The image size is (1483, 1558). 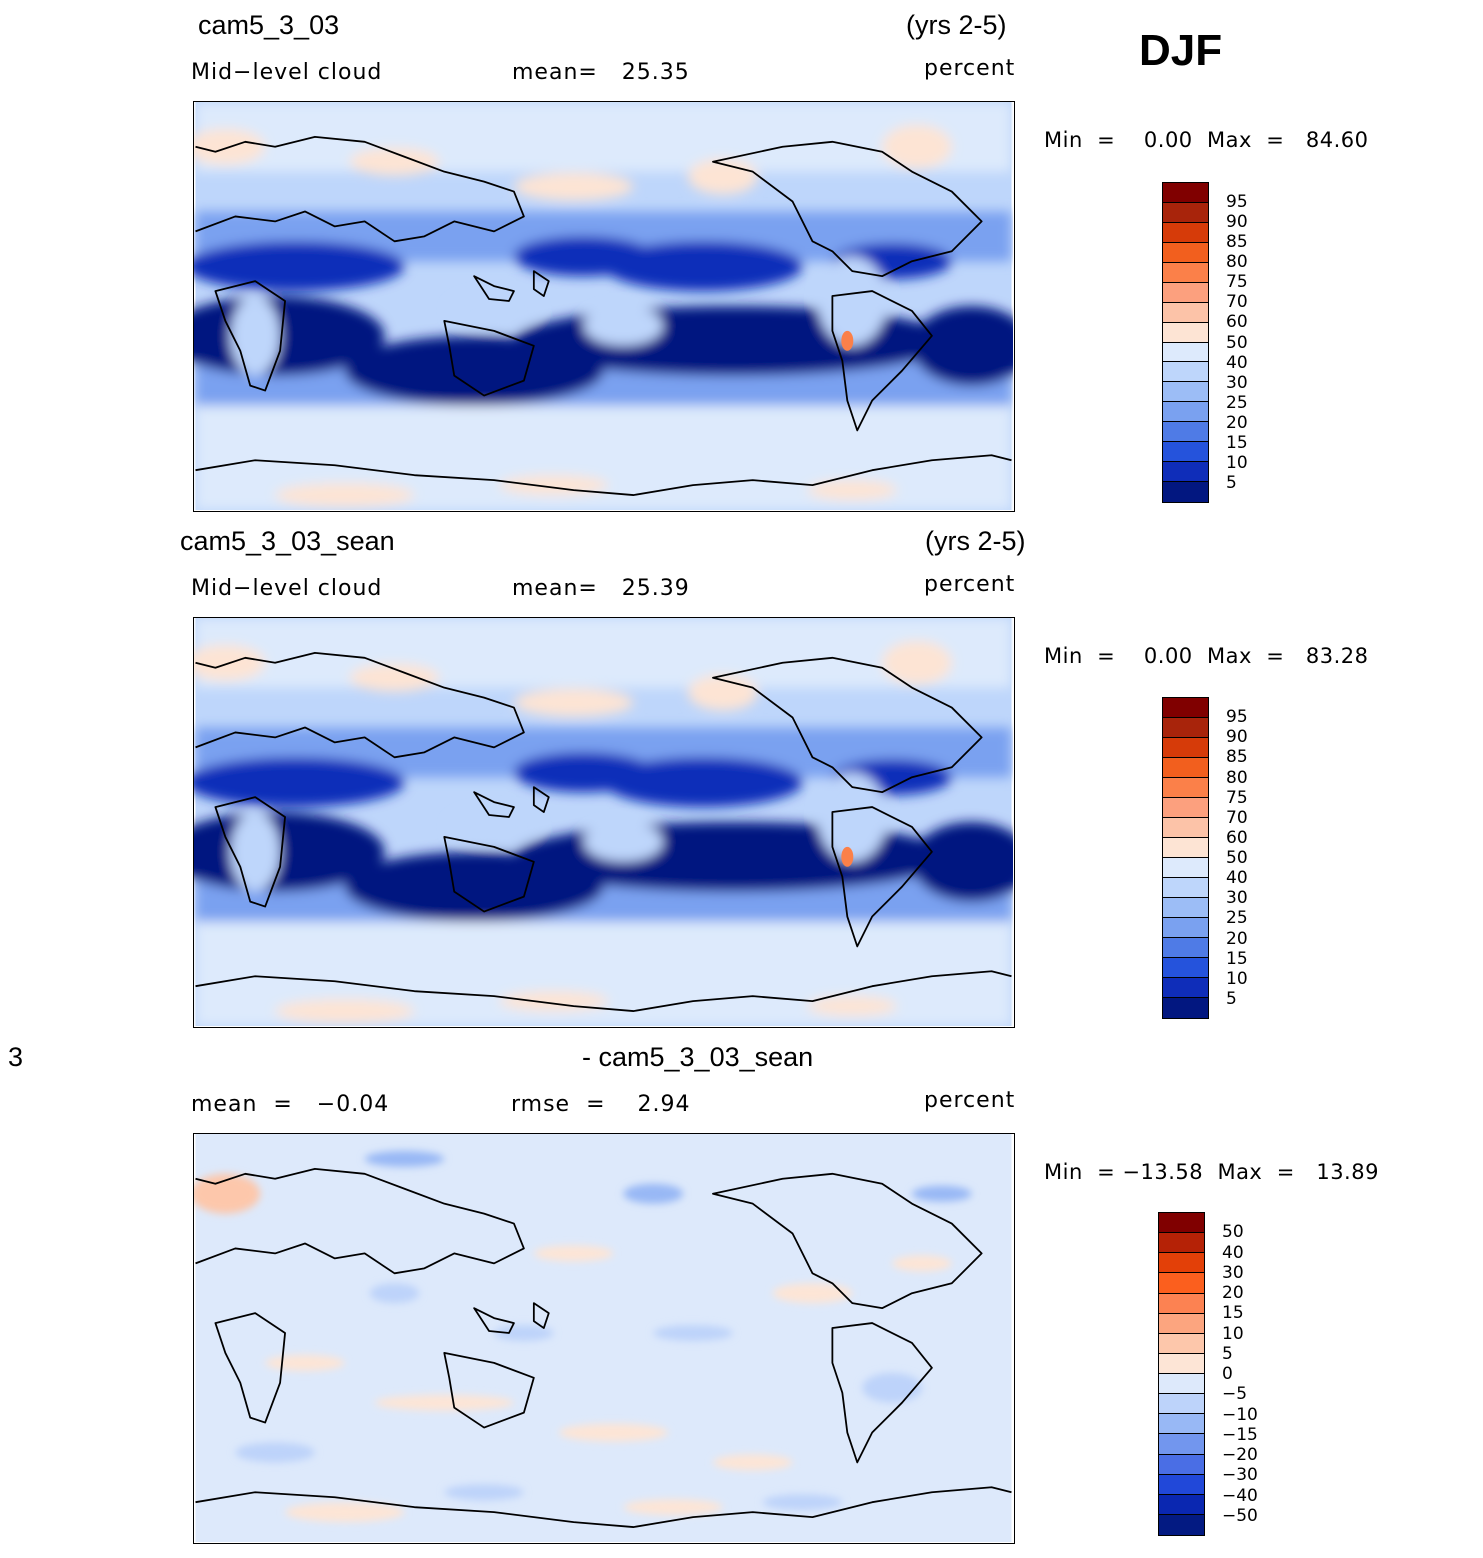 I want to click on panel1-variable: Mid−level cloud, so click(x=287, y=72).